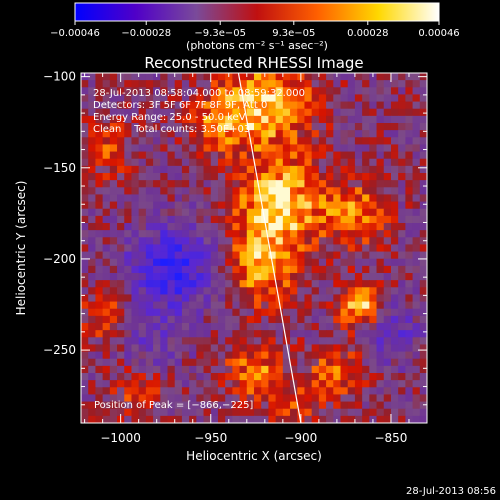 This screenshot has width=500, height=500. I want to click on y-tick-label: −200, so click(59, 259).